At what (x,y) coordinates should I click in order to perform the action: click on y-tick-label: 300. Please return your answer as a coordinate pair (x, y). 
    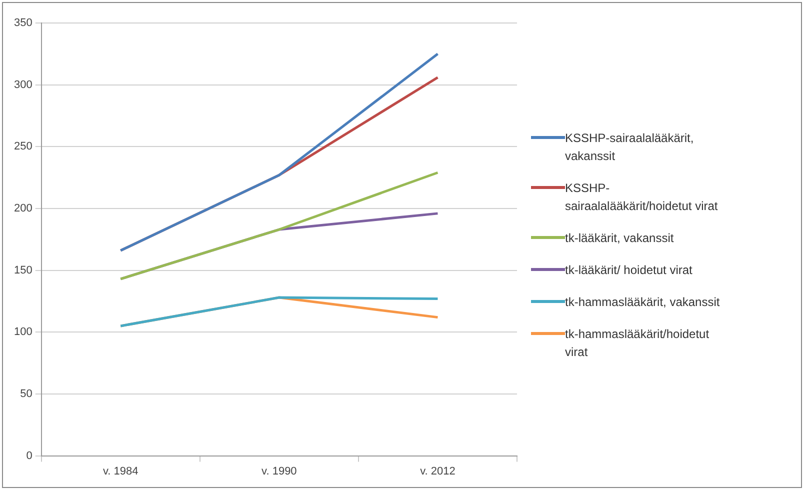
    Looking at the image, I should click on (23, 84).